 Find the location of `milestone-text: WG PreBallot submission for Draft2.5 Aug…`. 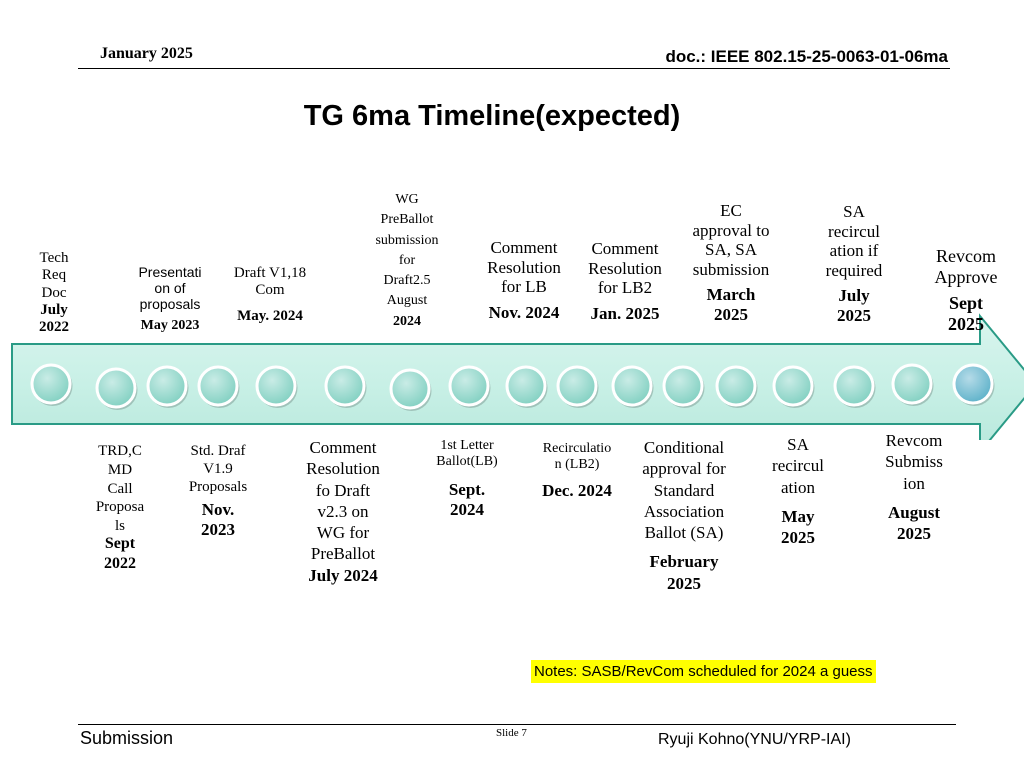

milestone-text: WG PreBallot submission for Draft2.5 Aug… is located at coordinates (407, 250).